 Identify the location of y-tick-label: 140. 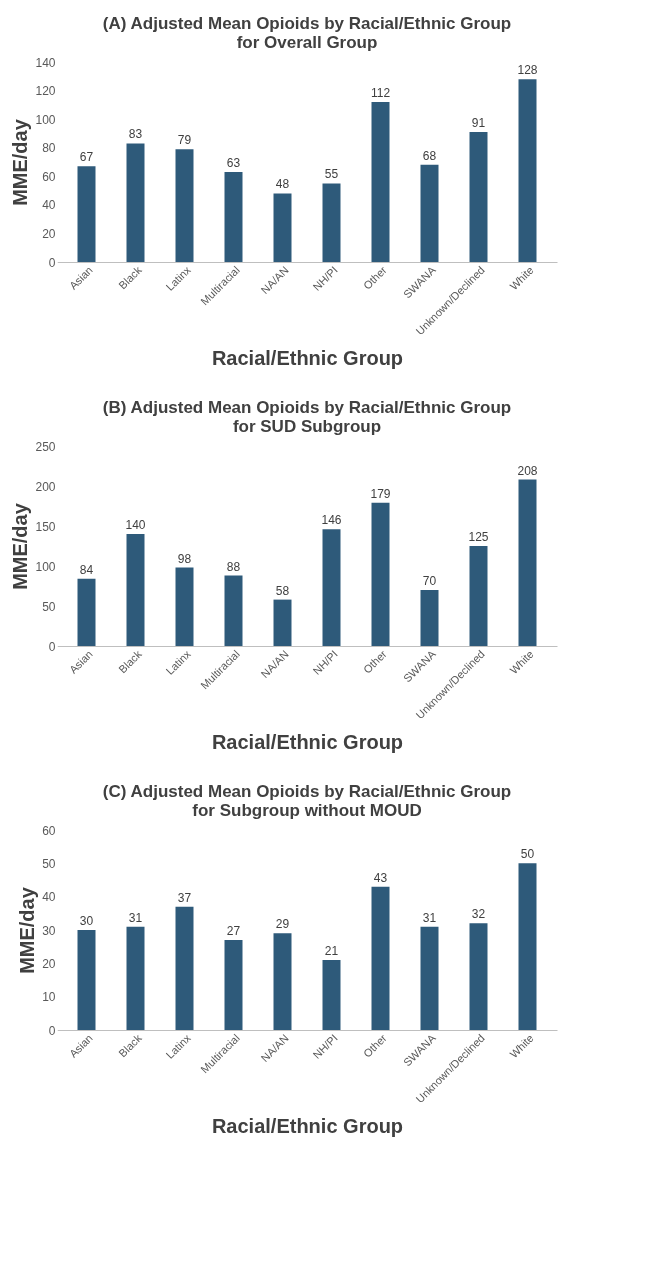
(45, 62).